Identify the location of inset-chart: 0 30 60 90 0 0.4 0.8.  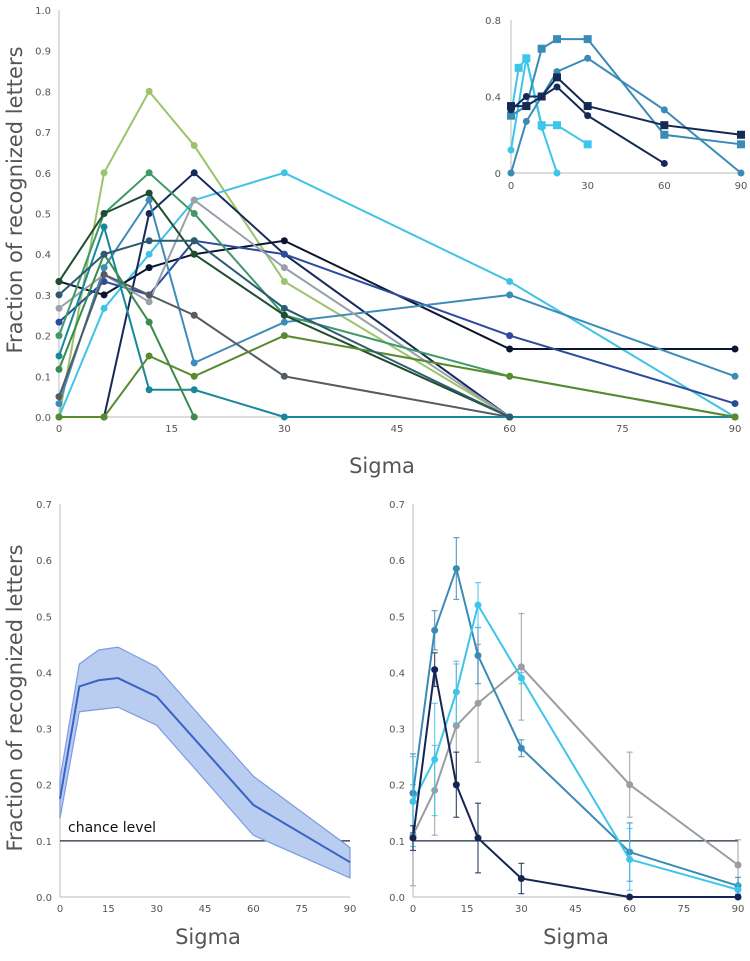
(616, 104).